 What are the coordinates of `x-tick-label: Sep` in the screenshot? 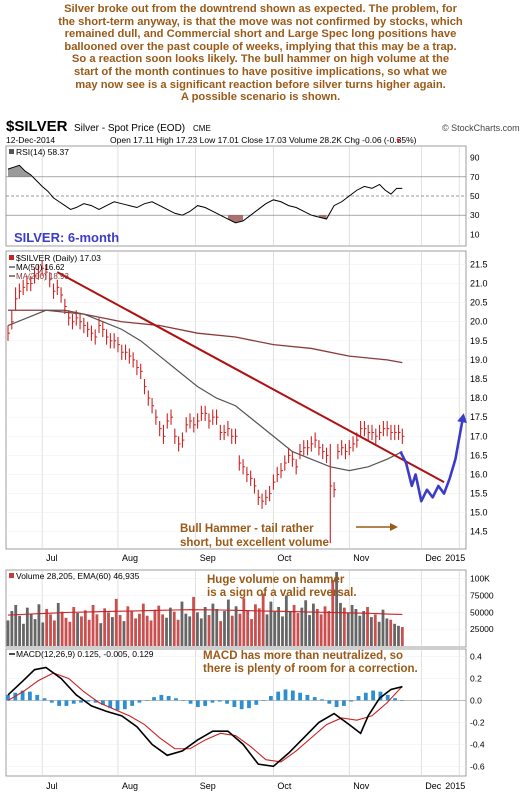 It's located at (208, 558).